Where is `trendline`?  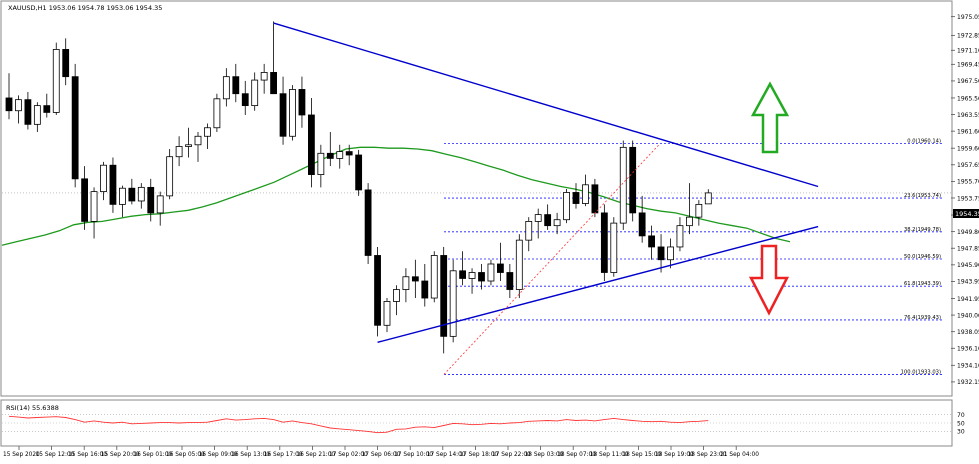
trendline is located at coordinates (598, 284).